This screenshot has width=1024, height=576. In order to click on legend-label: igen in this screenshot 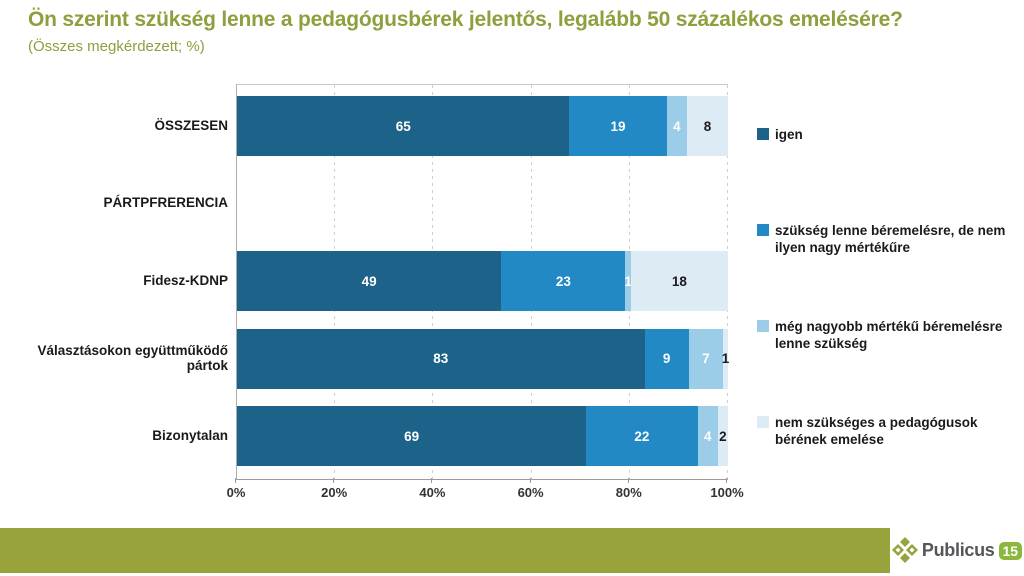, I will do `click(789, 134)`.